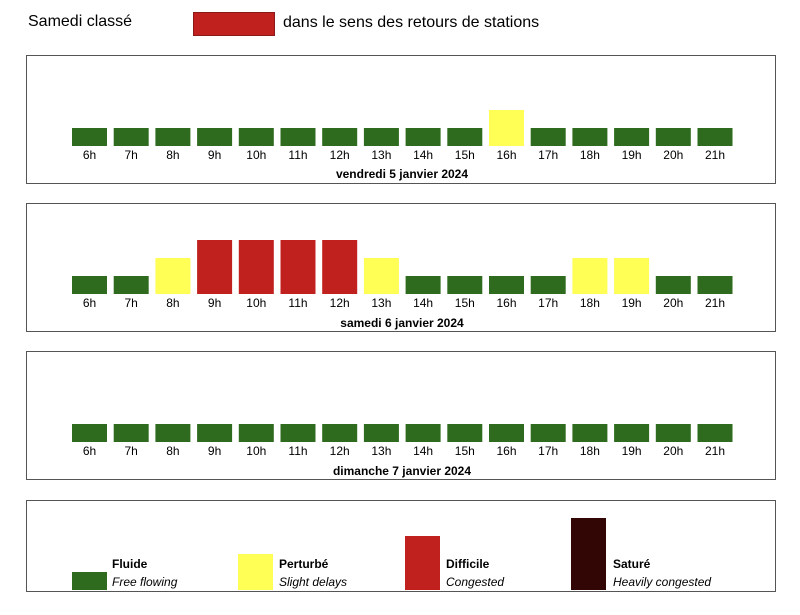 The width and height of the screenshot is (800, 615). What do you see at coordinates (130, 564) in the screenshot?
I see `legend-name-fluide: Fluide` at bounding box center [130, 564].